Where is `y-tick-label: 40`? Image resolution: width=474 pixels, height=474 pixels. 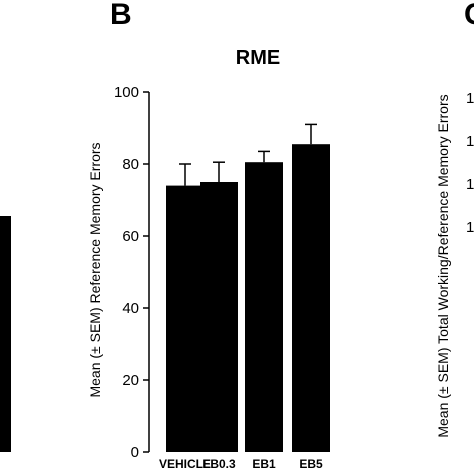 y-tick-label: 40 is located at coordinates (130, 308).